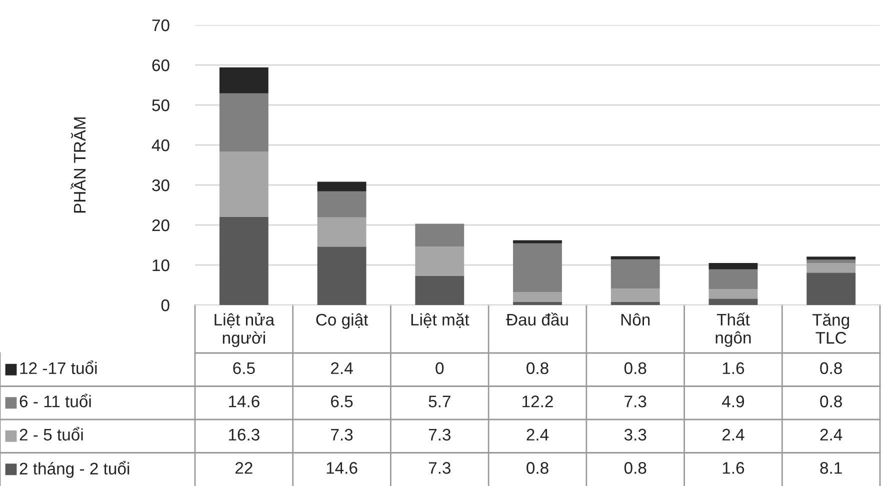 This screenshot has width=890, height=486. Describe the element at coordinates (439, 402) in the screenshot. I see `data-label: 5.7` at that location.